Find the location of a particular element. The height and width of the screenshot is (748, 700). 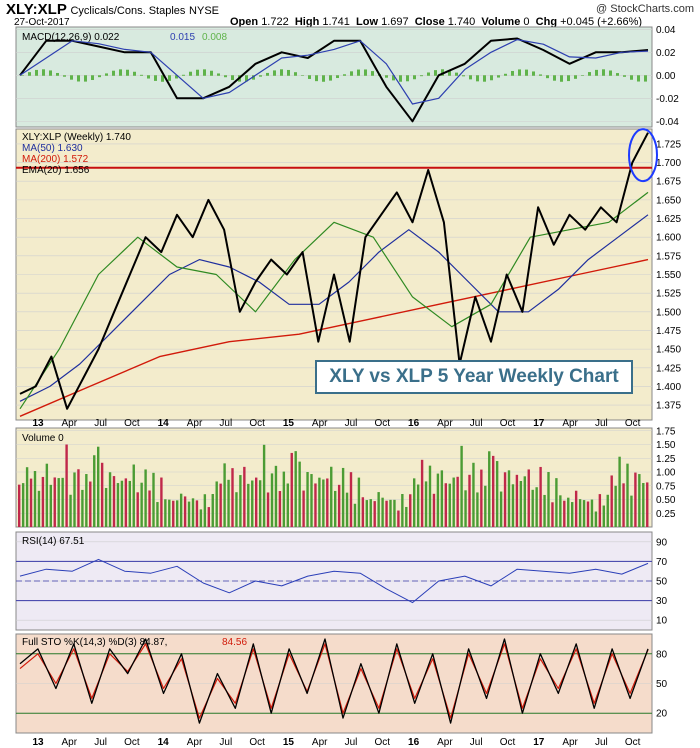

macd-tick-label: 0.02 is located at coordinates (666, 53).